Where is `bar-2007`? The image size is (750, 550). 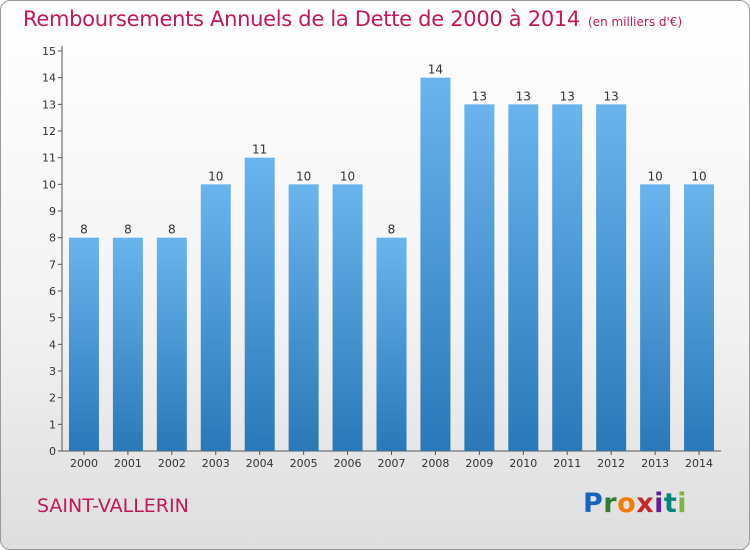
bar-2007 is located at coordinates (391, 344).